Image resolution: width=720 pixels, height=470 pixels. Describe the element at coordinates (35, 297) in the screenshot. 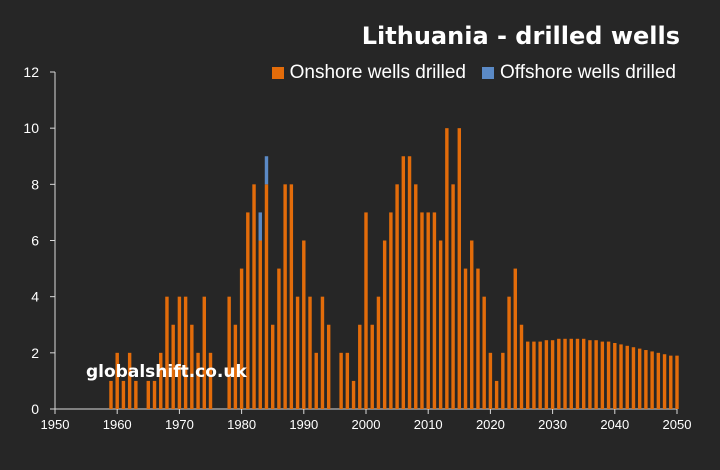

I see `y-tick-label: 4` at that location.